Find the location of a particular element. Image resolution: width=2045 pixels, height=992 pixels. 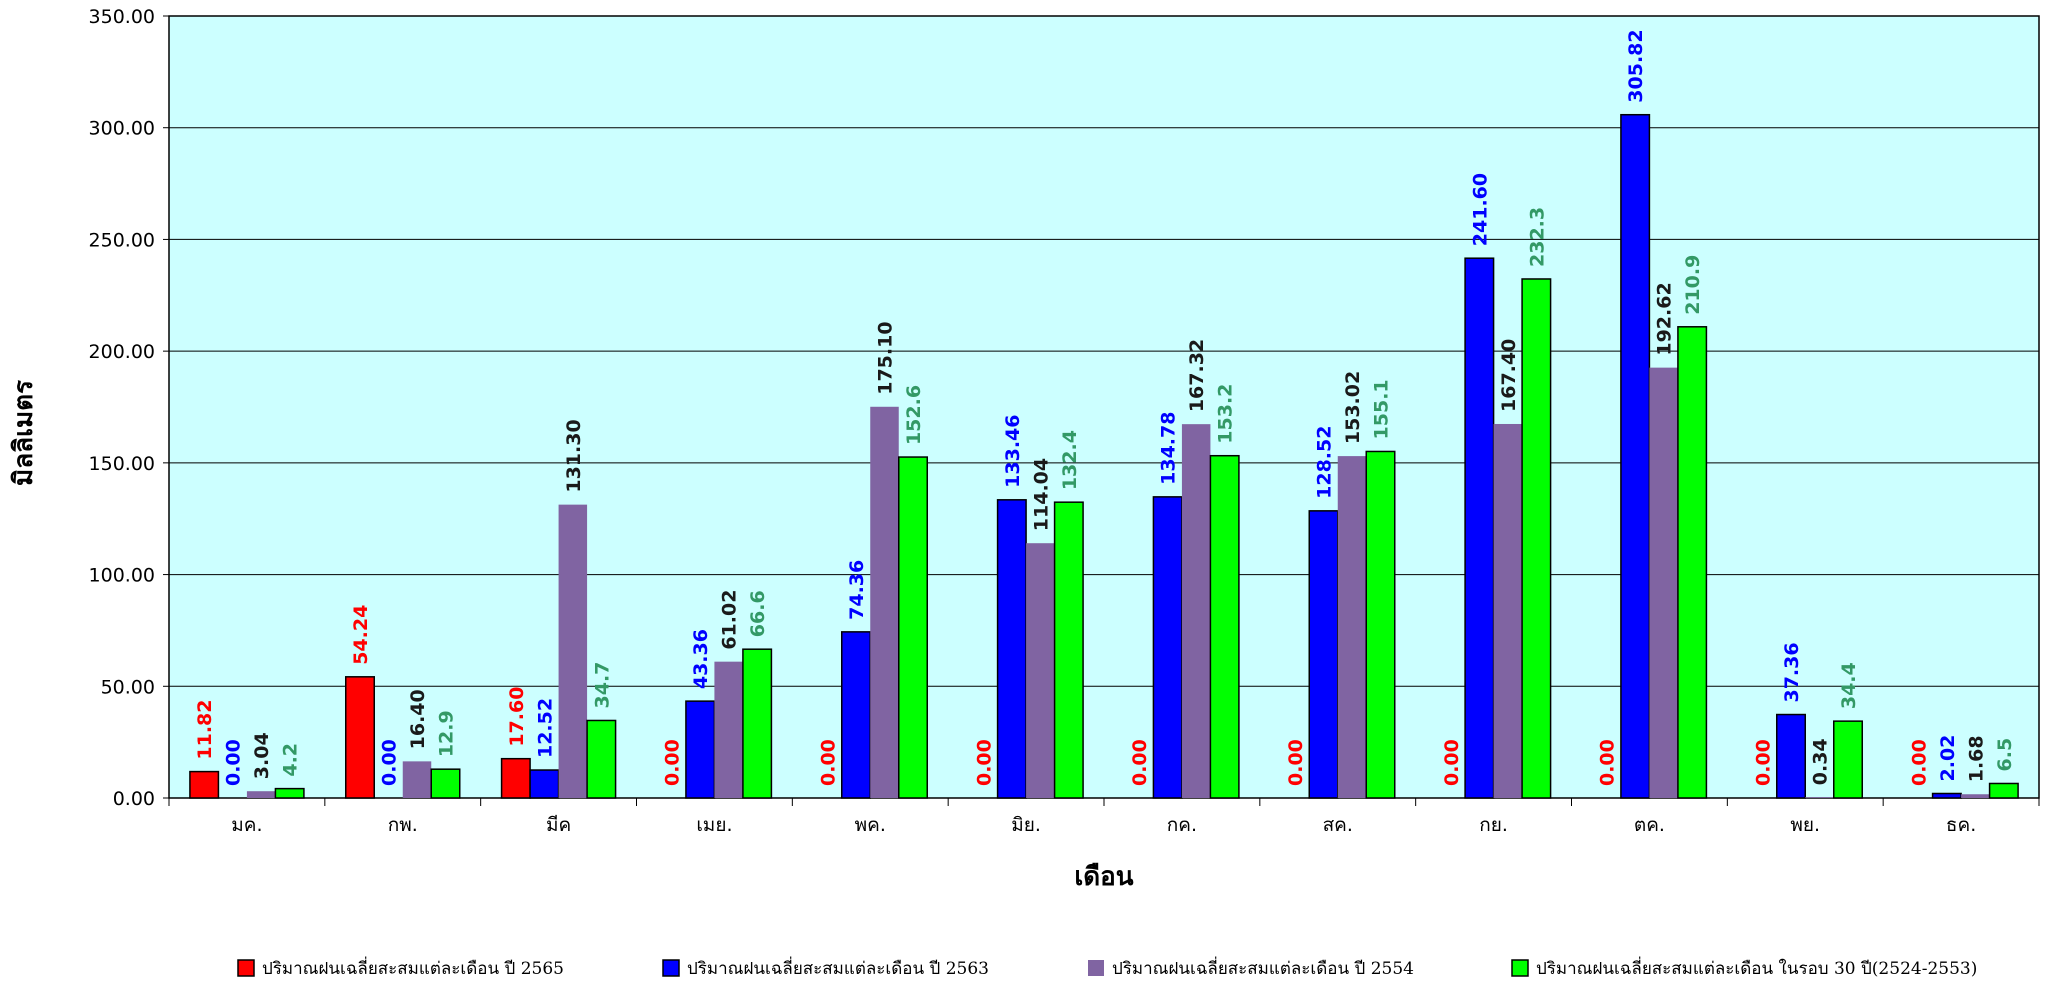

x-tick-label: พย. is located at coordinates (1805, 825).